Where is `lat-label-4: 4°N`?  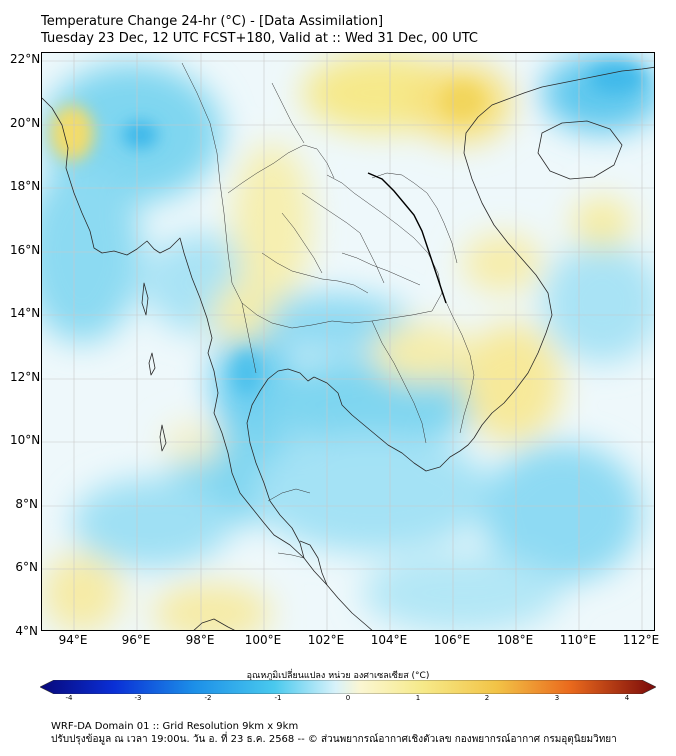
lat-label-4: 4°N is located at coordinates (26, 631).